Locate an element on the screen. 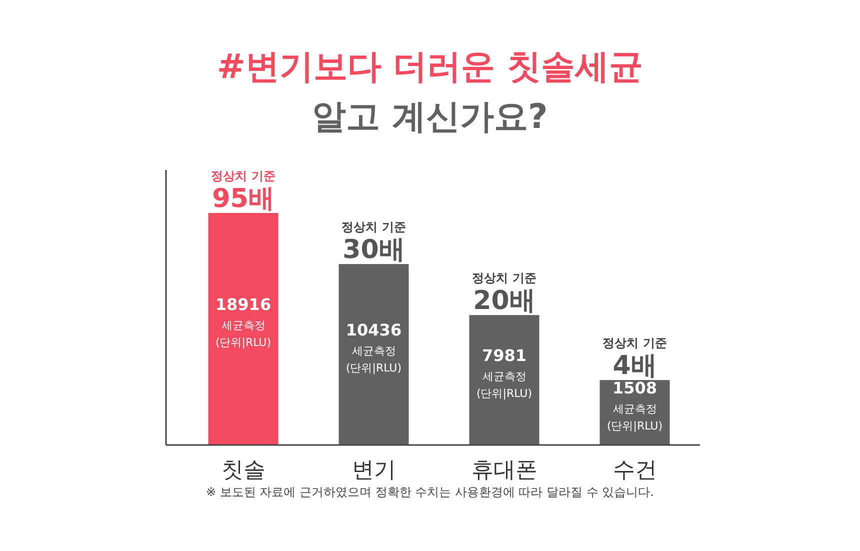  x-tick-label: 휴대폰 is located at coordinates (504, 470).